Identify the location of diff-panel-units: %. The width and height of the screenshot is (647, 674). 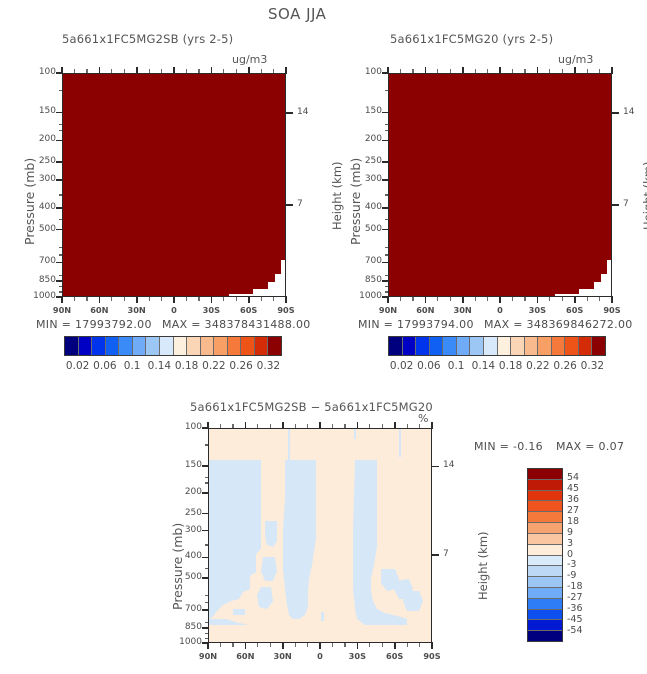
(423, 418).